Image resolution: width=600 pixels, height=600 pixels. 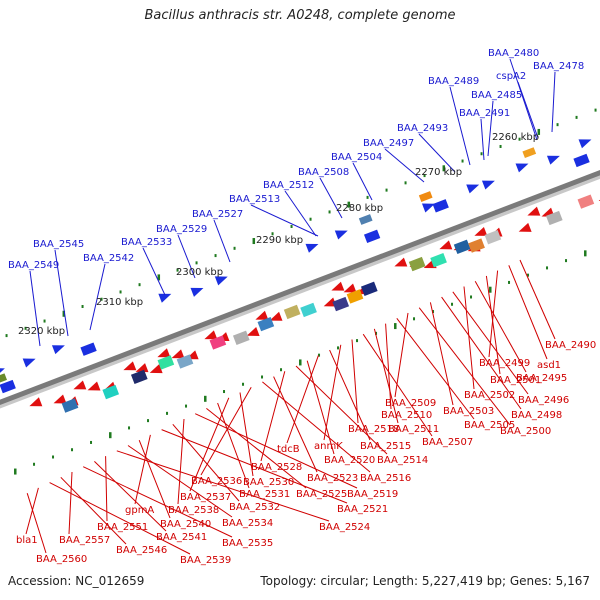 I want to click on accession-text: Accession: NC_012659, so click(x=76, y=581).